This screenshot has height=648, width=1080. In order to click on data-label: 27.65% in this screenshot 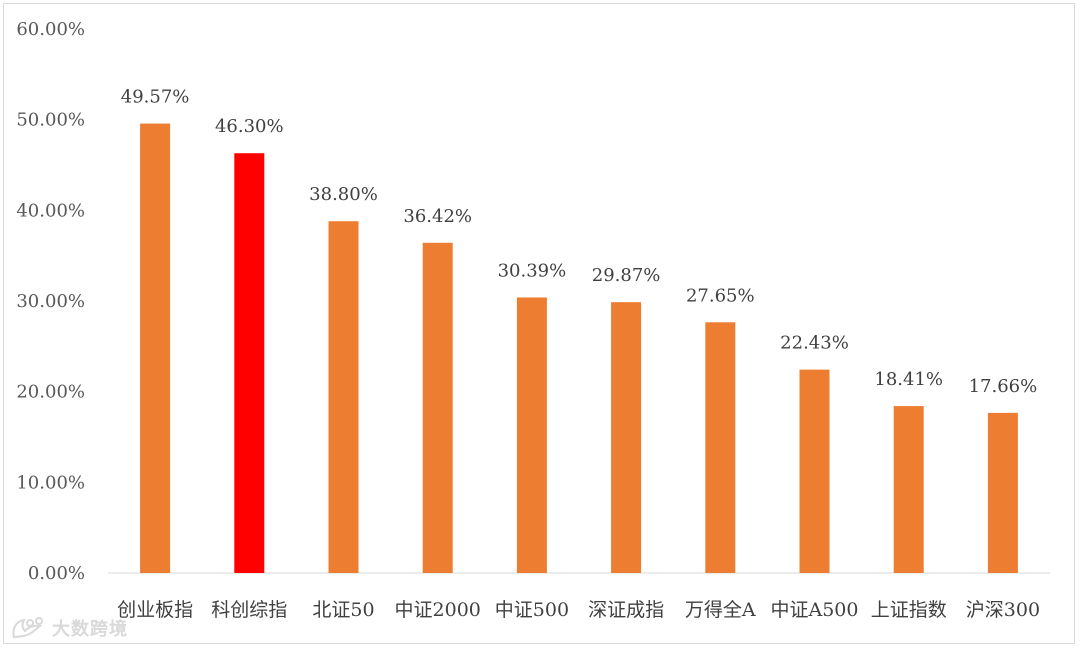, I will do `click(720, 295)`.